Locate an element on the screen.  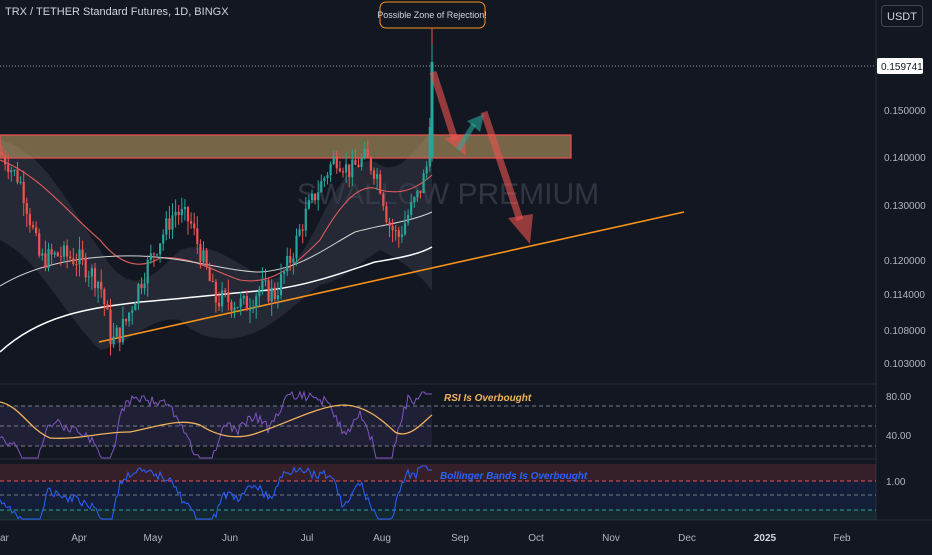
rsi-annotation: RSI Is Overbought is located at coordinates (488, 398).